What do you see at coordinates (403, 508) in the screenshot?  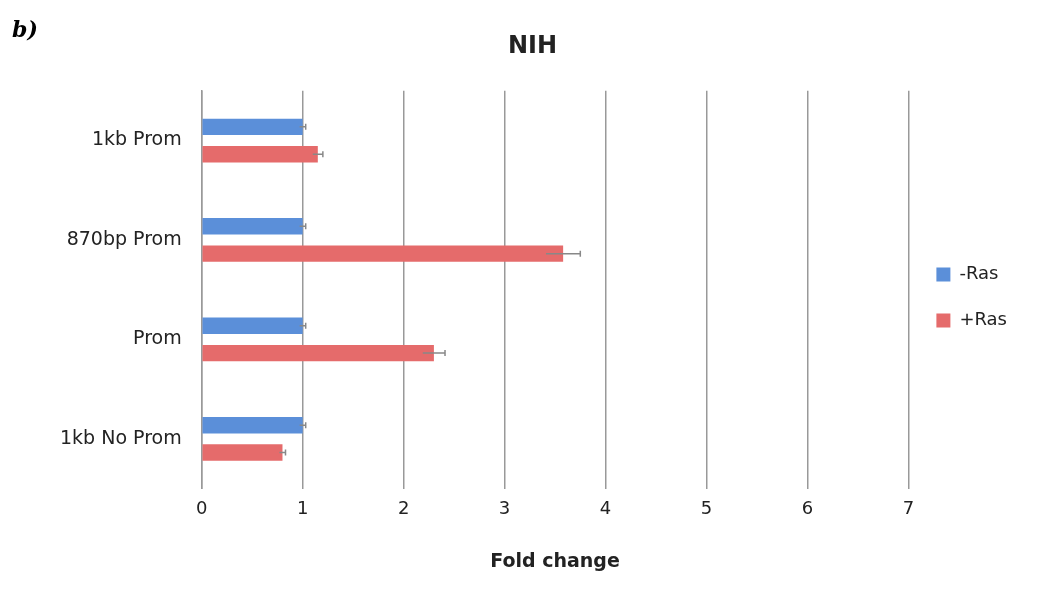 I see `x-tick-label: 2` at bounding box center [403, 508].